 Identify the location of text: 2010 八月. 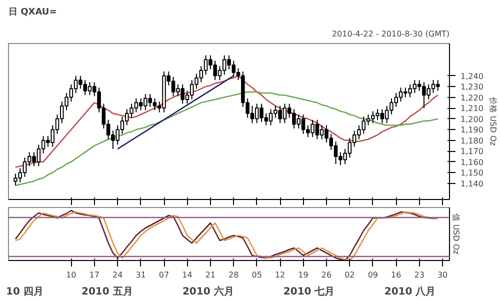
(410, 292).